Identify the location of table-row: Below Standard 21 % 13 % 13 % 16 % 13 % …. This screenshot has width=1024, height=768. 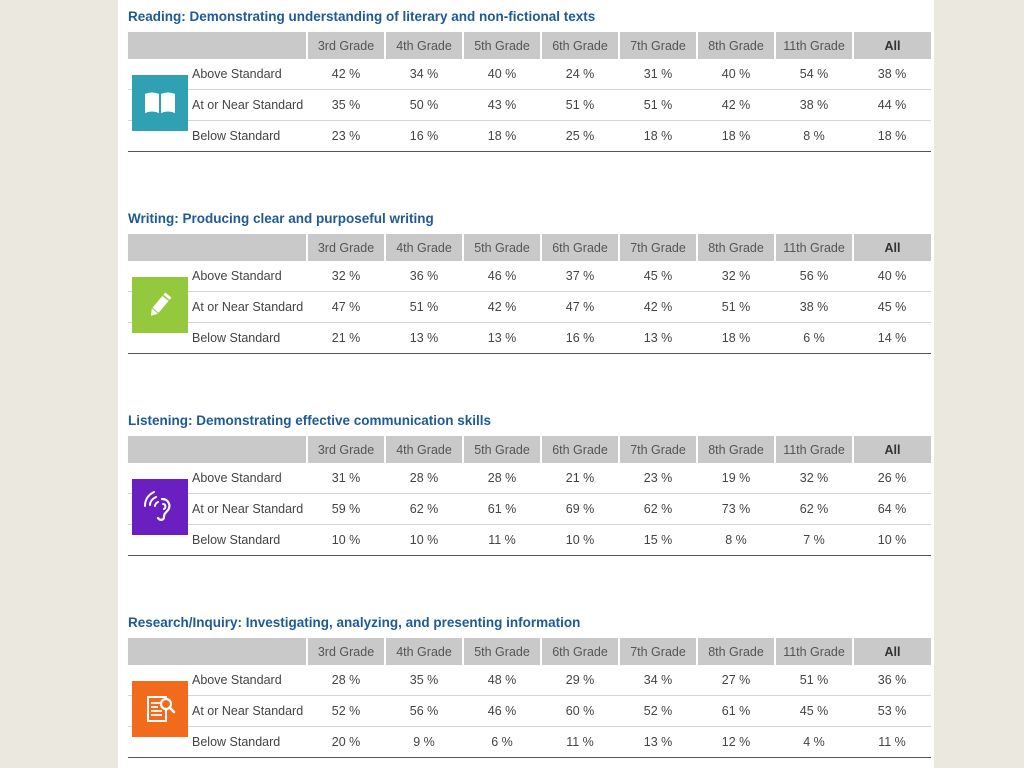
(529, 338).